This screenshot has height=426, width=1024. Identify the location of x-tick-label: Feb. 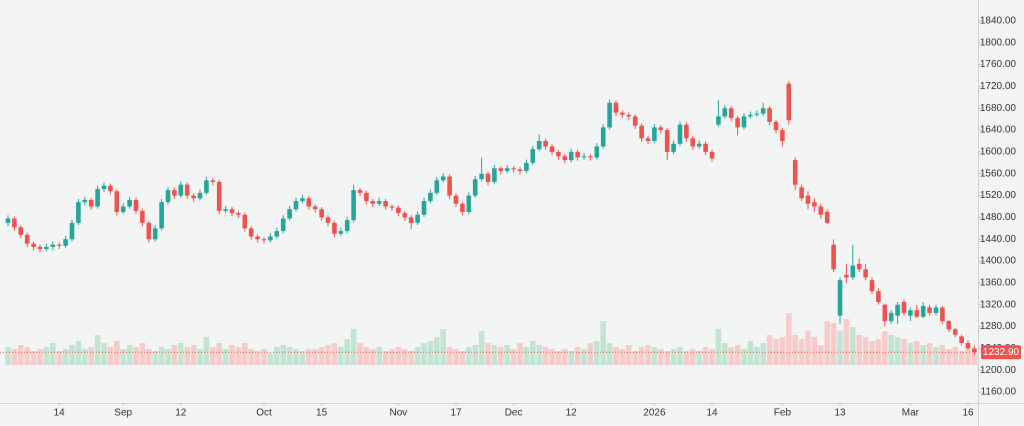
(783, 413).